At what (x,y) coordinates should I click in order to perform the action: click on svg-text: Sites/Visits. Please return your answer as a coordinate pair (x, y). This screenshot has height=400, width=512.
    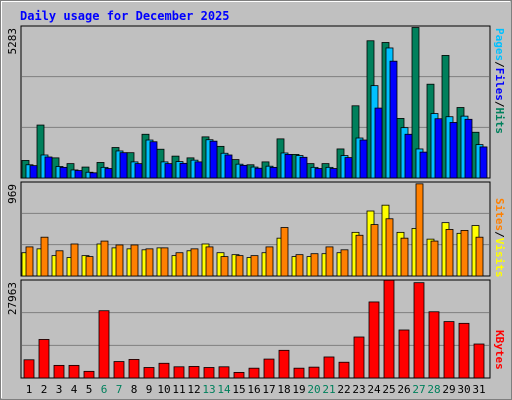
    Looking at the image, I should click on (499, 238).